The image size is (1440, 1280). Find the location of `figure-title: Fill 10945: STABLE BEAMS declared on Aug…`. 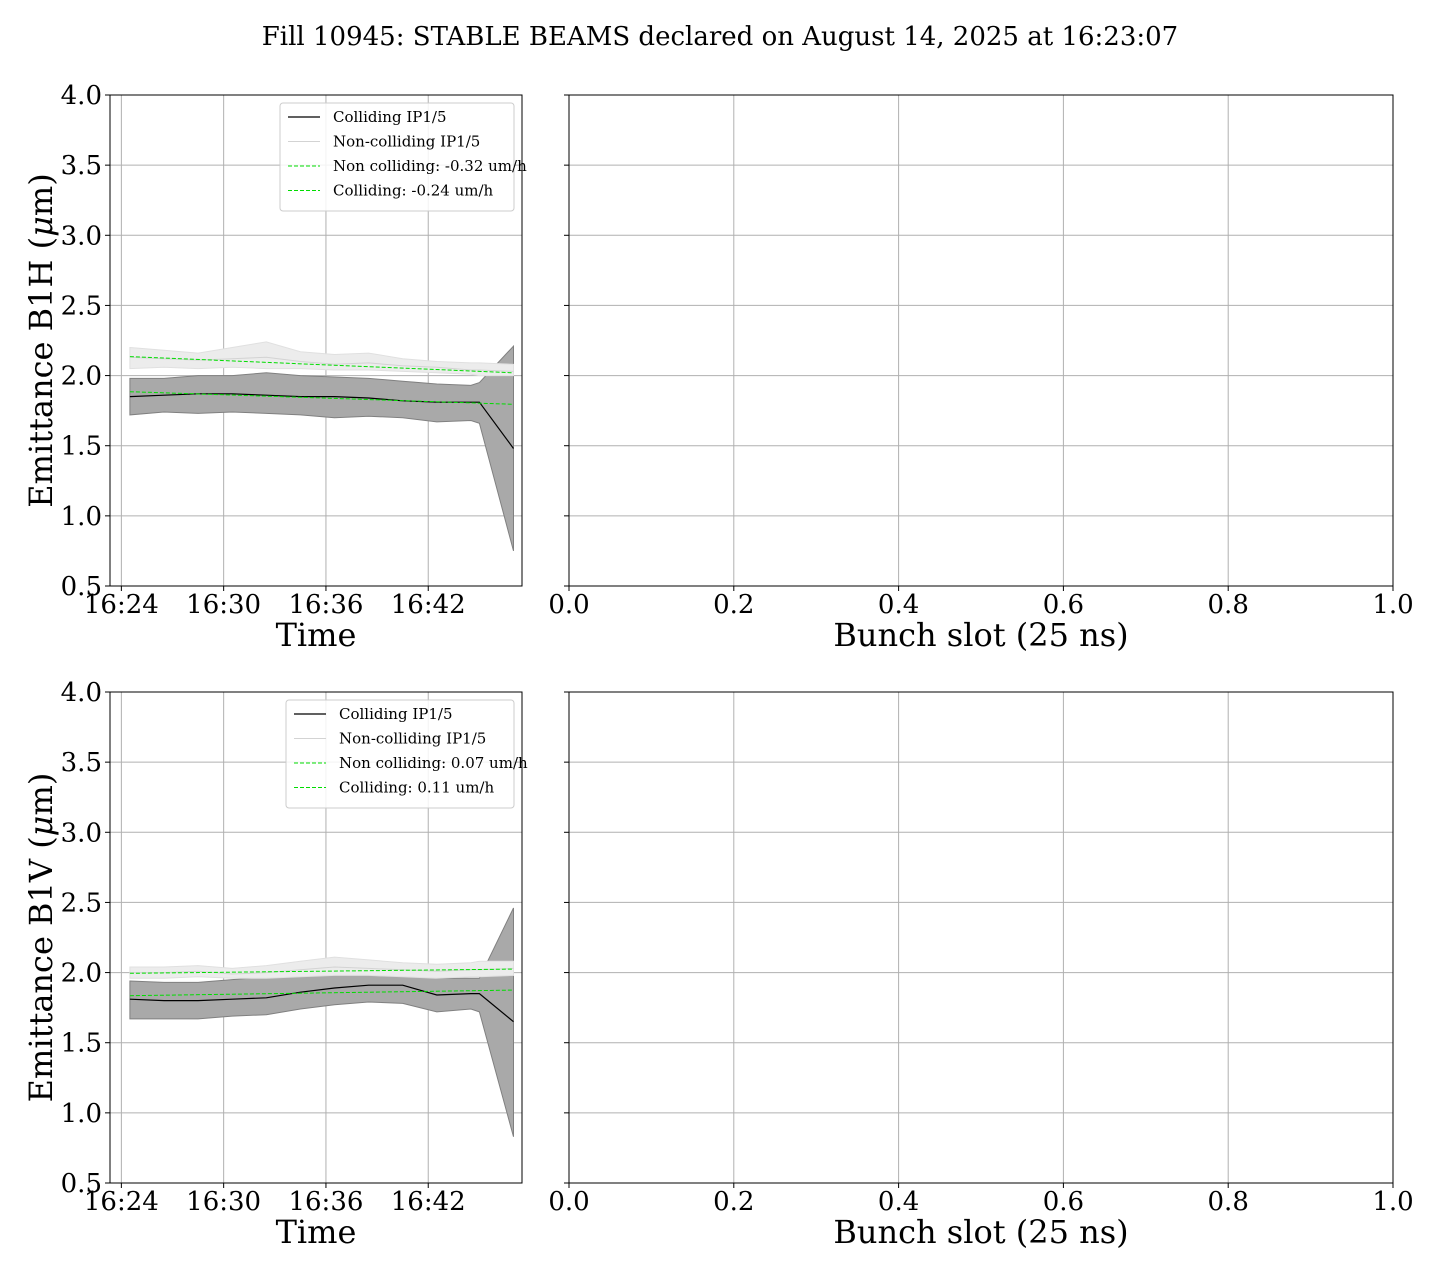

figure-title: Fill 10945: STABLE BEAMS declared on Aug… is located at coordinates (720, 37).